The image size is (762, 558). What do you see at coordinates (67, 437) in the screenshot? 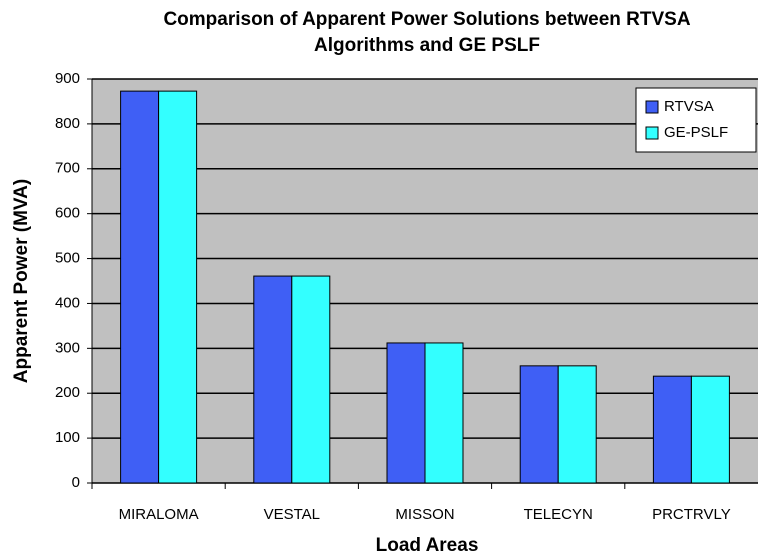
I see `y-tick-label: 100` at bounding box center [67, 437].